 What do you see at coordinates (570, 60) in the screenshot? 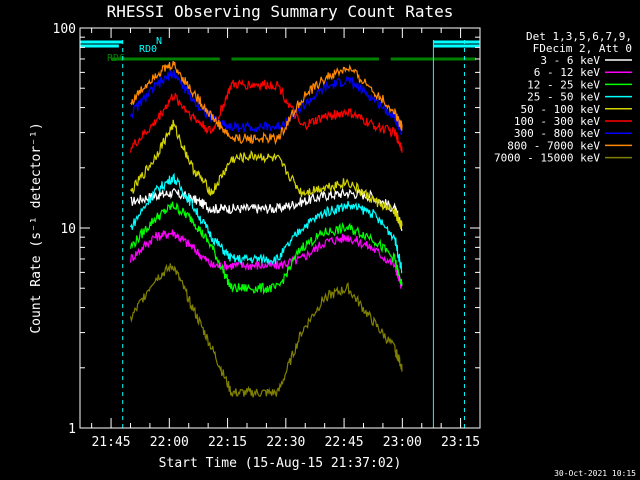
I see `legend-label: 3 - 6 keV` at bounding box center [570, 60].